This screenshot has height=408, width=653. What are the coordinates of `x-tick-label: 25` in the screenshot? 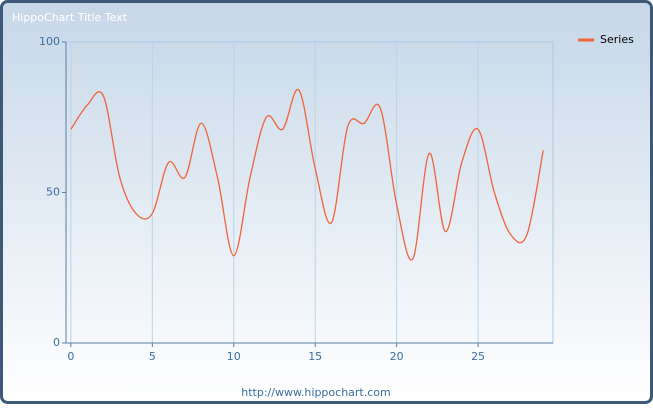 It's located at (478, 356).